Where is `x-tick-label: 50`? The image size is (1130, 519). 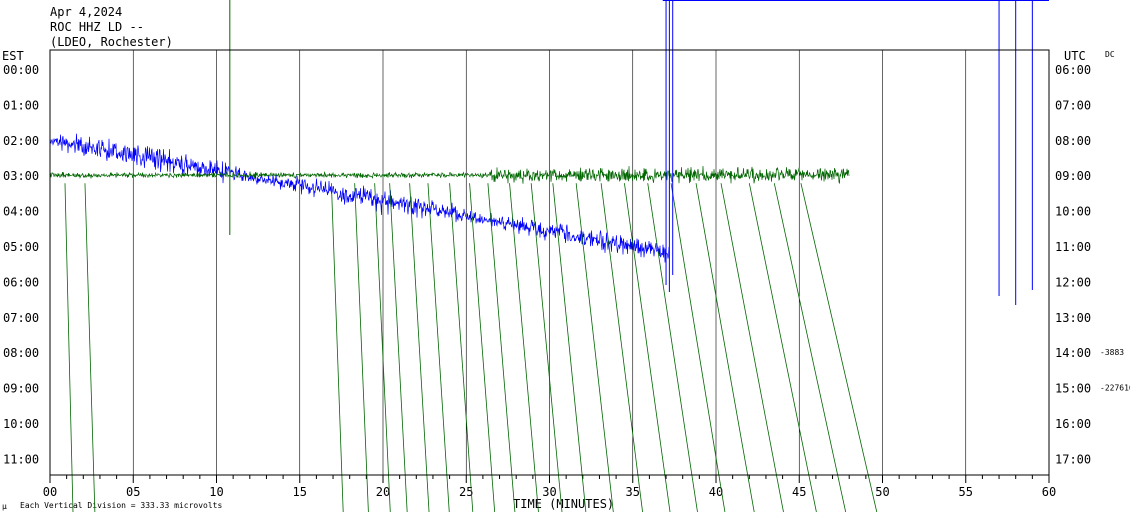
x-tick-label: 50 is located at coordinates (882, 492).